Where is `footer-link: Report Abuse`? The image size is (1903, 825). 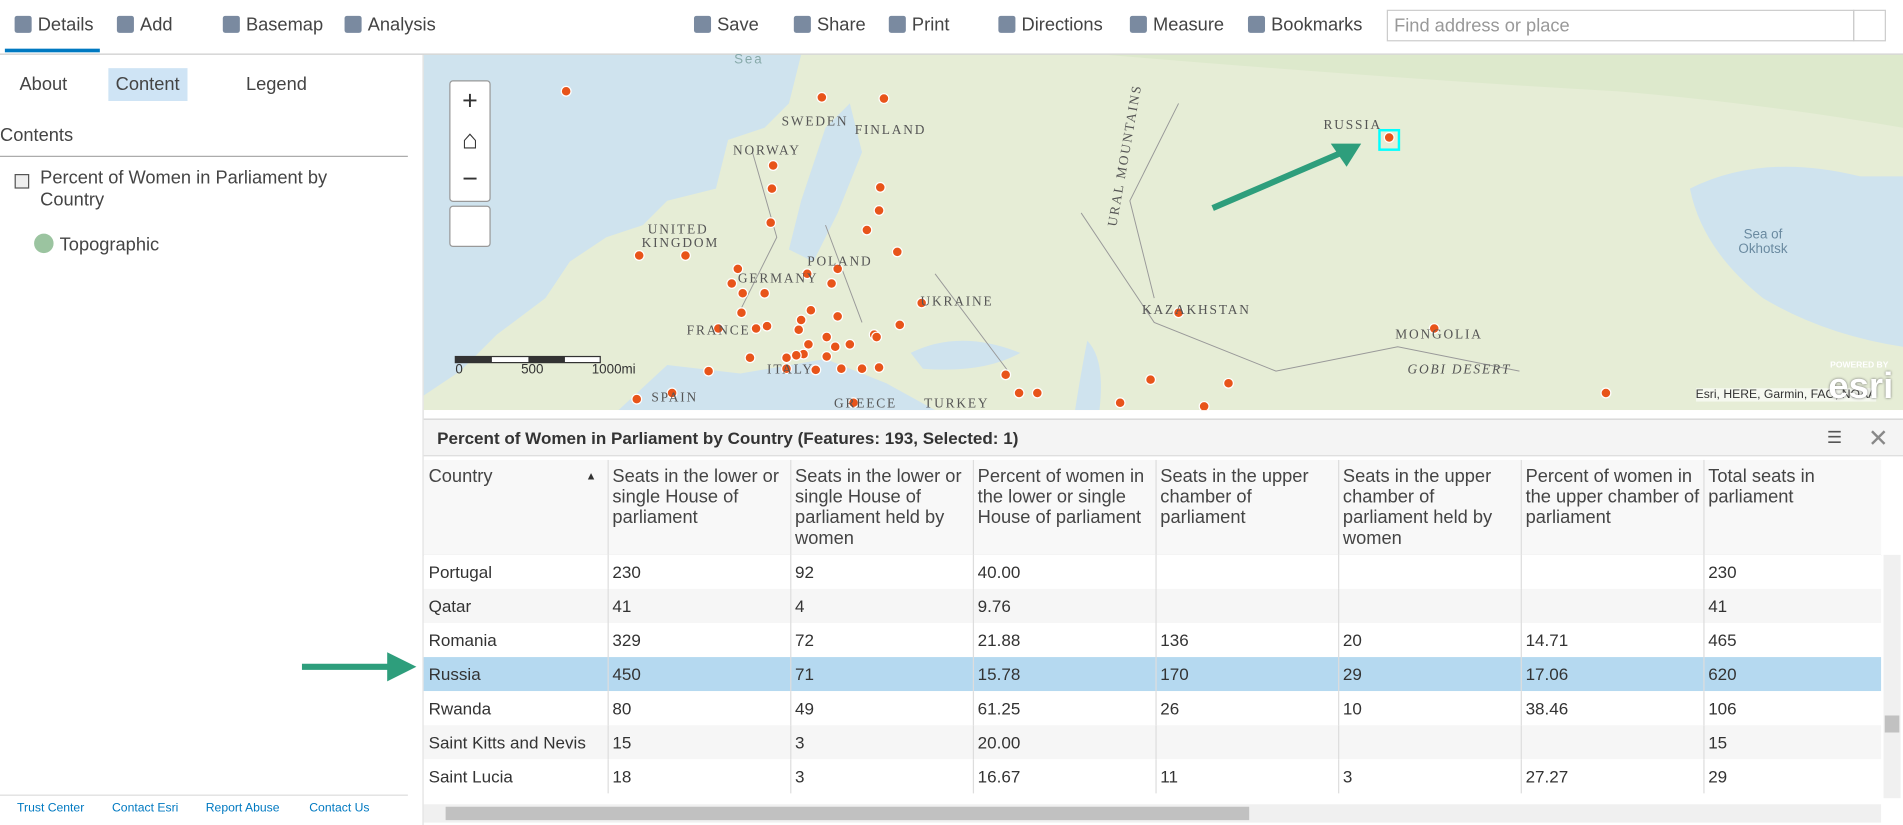
footer-link: Report Abuse is located at coordinates (242, 808).